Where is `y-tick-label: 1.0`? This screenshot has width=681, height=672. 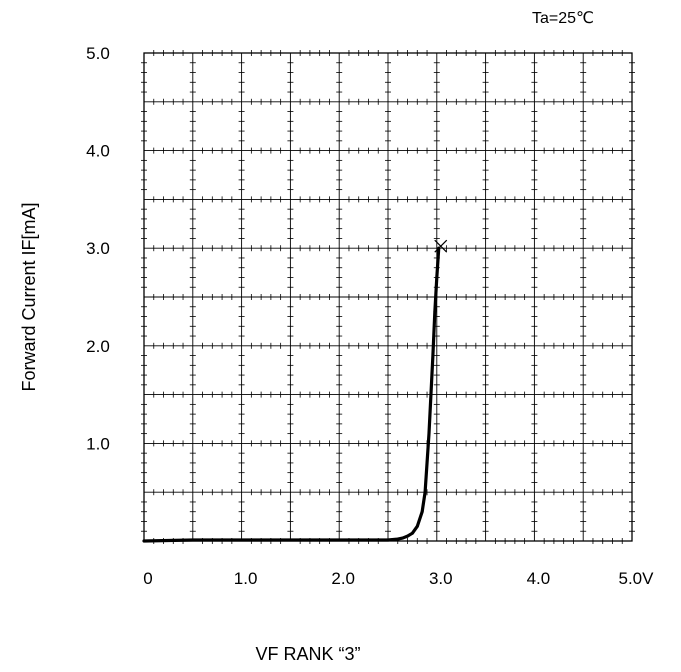
y-tick-label: 1.0 is located at coordinates (98, 443).